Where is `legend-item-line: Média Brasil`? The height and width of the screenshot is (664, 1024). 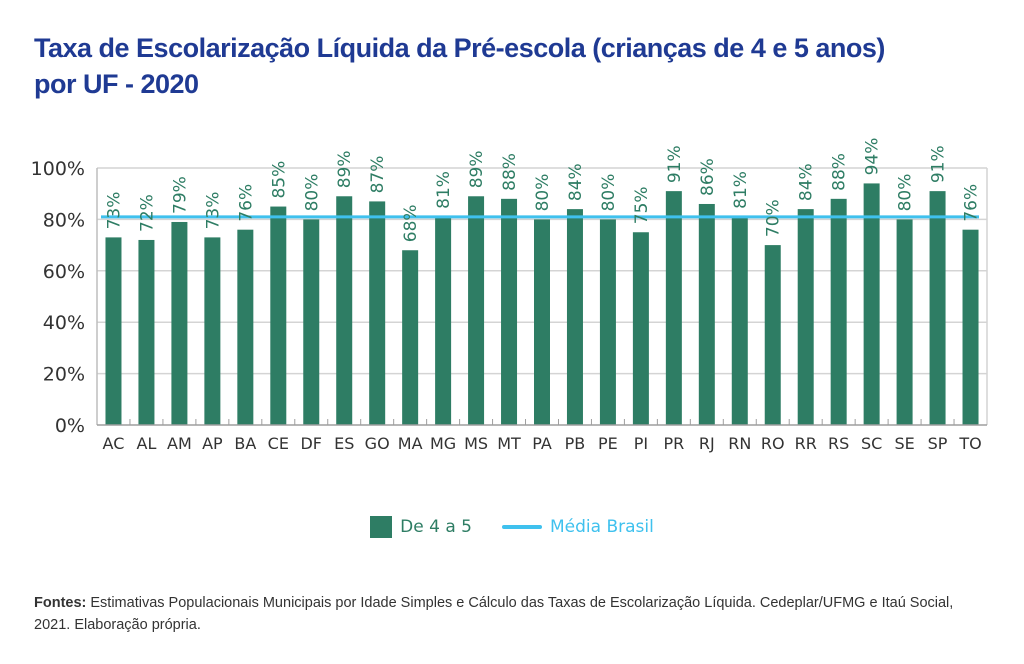
legend-item-line: Média Brasil is located at coordinates (577, 527).